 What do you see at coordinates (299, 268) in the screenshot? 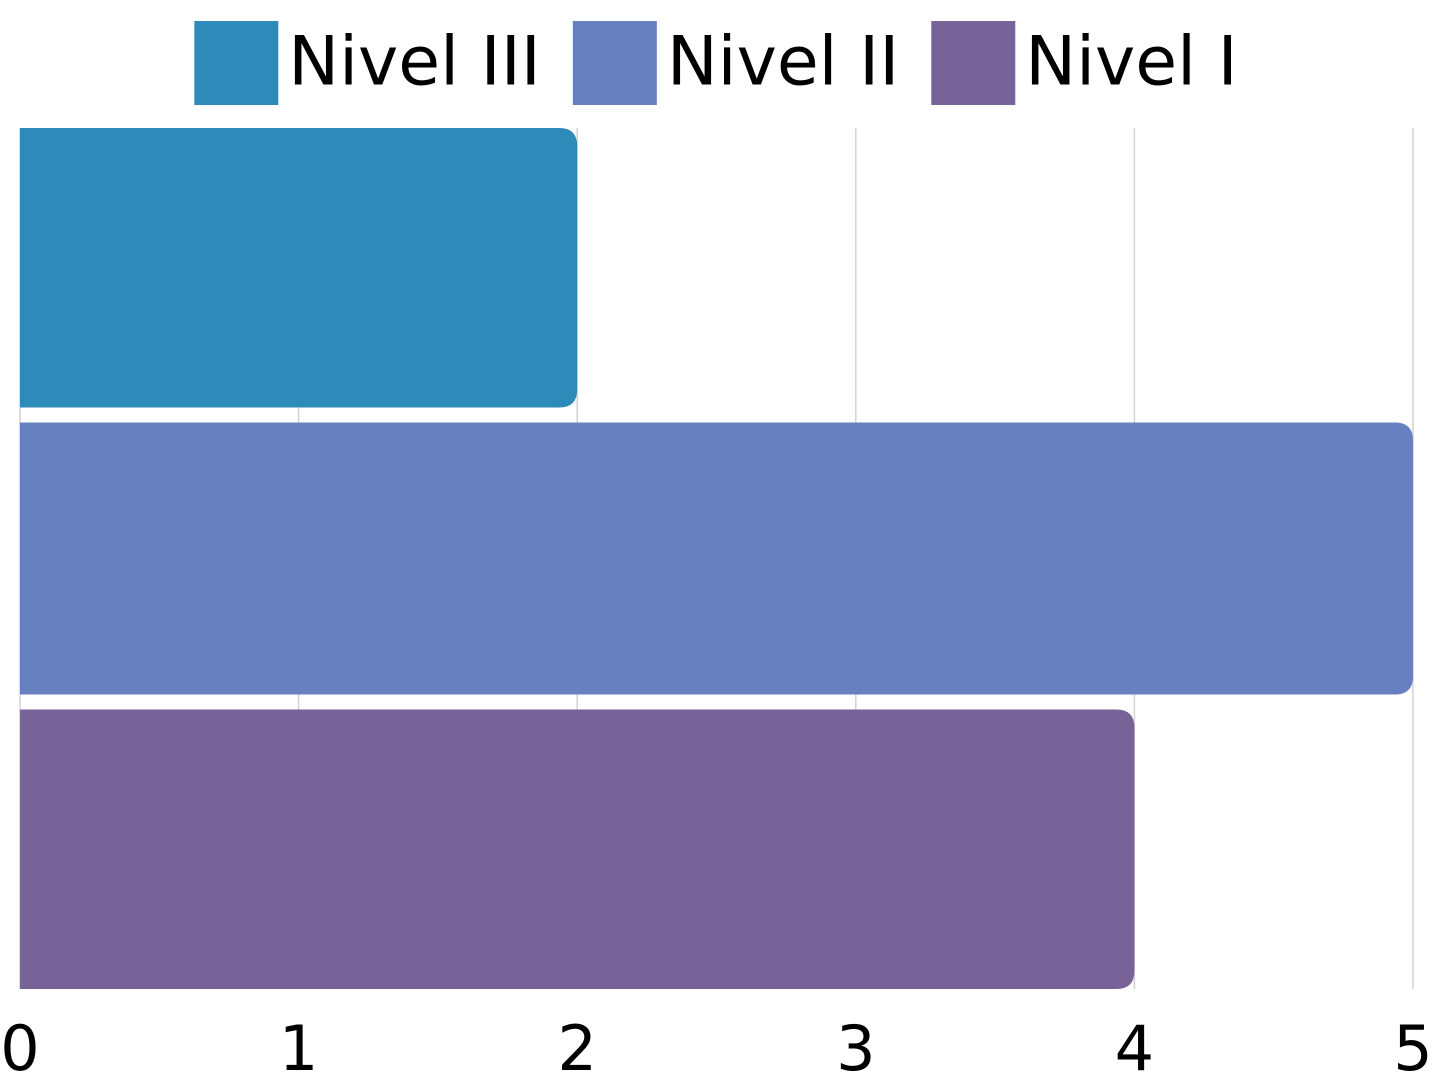
I see `bar` at bounding box center [299, 268].